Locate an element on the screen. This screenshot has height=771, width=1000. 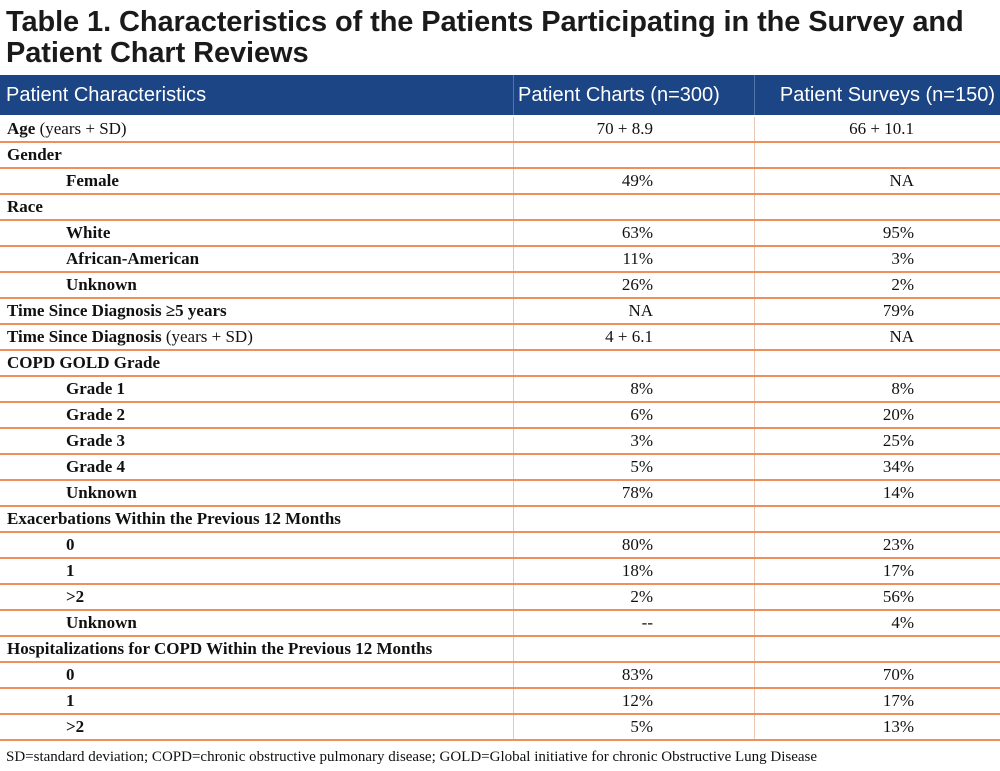
cell-patient-surveys: 23% is located at coordinates (898, 544).